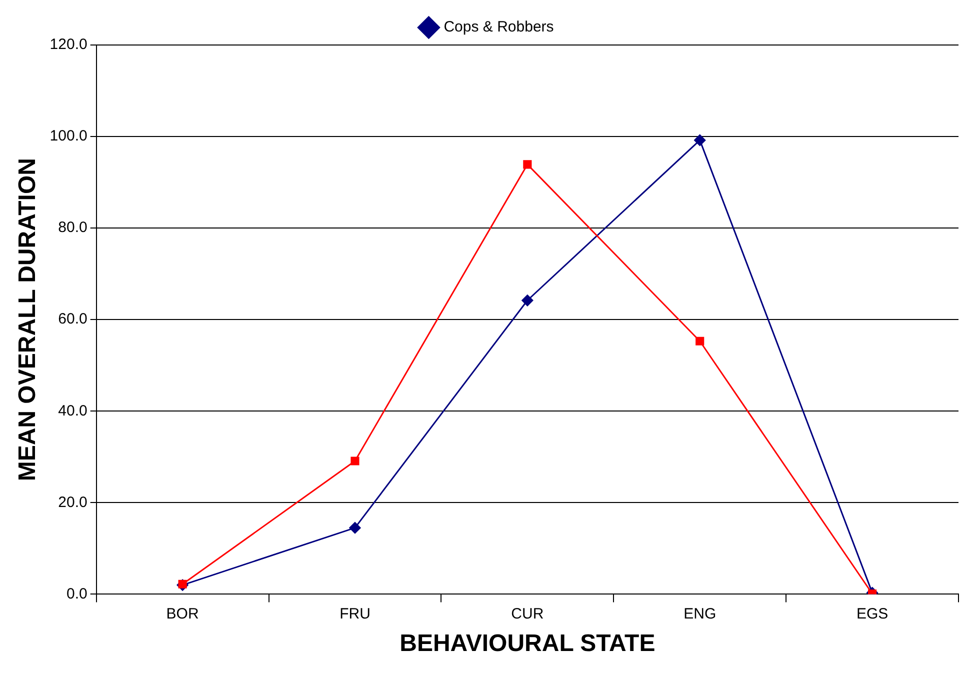 The image size is (965, 673). Describe the element at coordinates (73, 227) in the screenshot. I see `y-tick-label: 80.0` at that location.